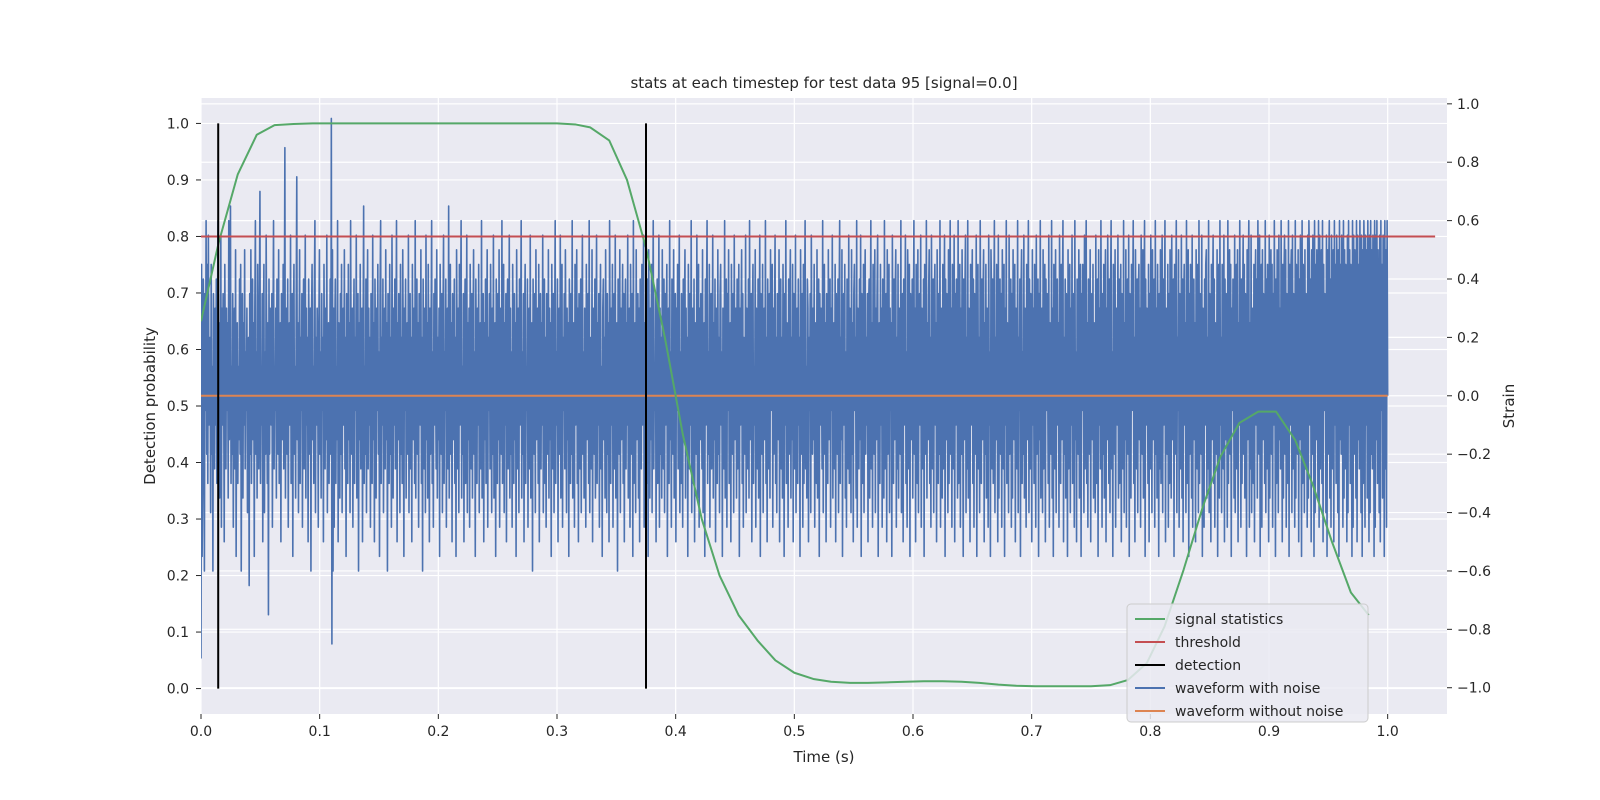  Describe the element at coordinates (1474, 689) in the screenshot. I see `y-right-tick-label: −1.0` at that location.